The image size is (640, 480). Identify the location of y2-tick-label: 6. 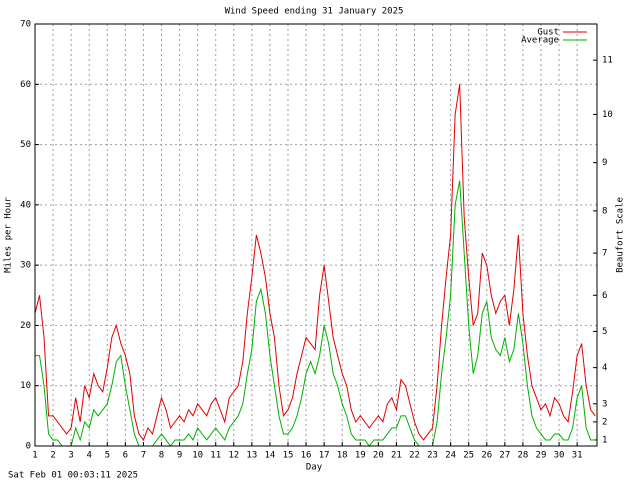
(604, 296).